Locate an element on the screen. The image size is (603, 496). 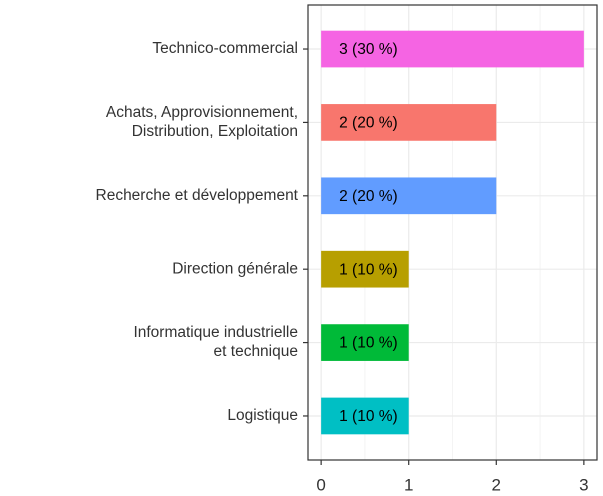
y-tick-label: Direction générale is located at coordinates (235, 268).